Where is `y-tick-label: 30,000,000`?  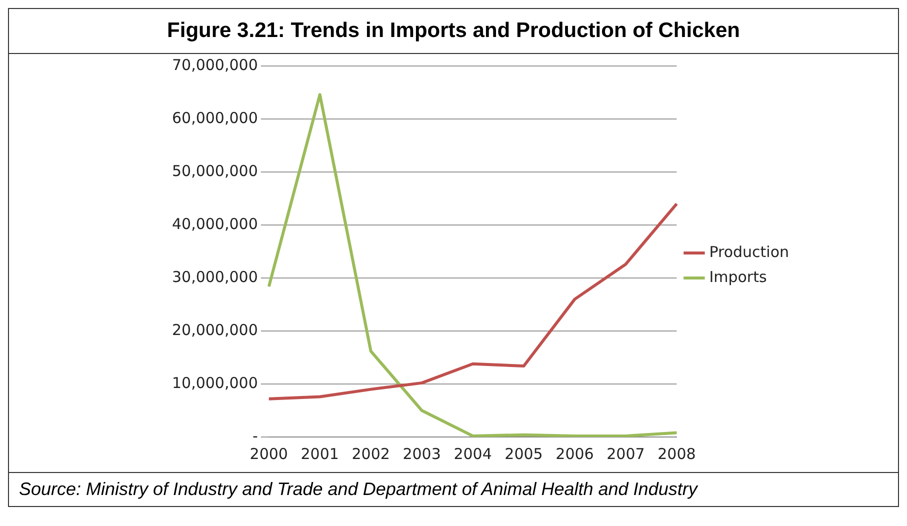
y-tick-label: 30,000,000 is located at coordinates (215, 277).